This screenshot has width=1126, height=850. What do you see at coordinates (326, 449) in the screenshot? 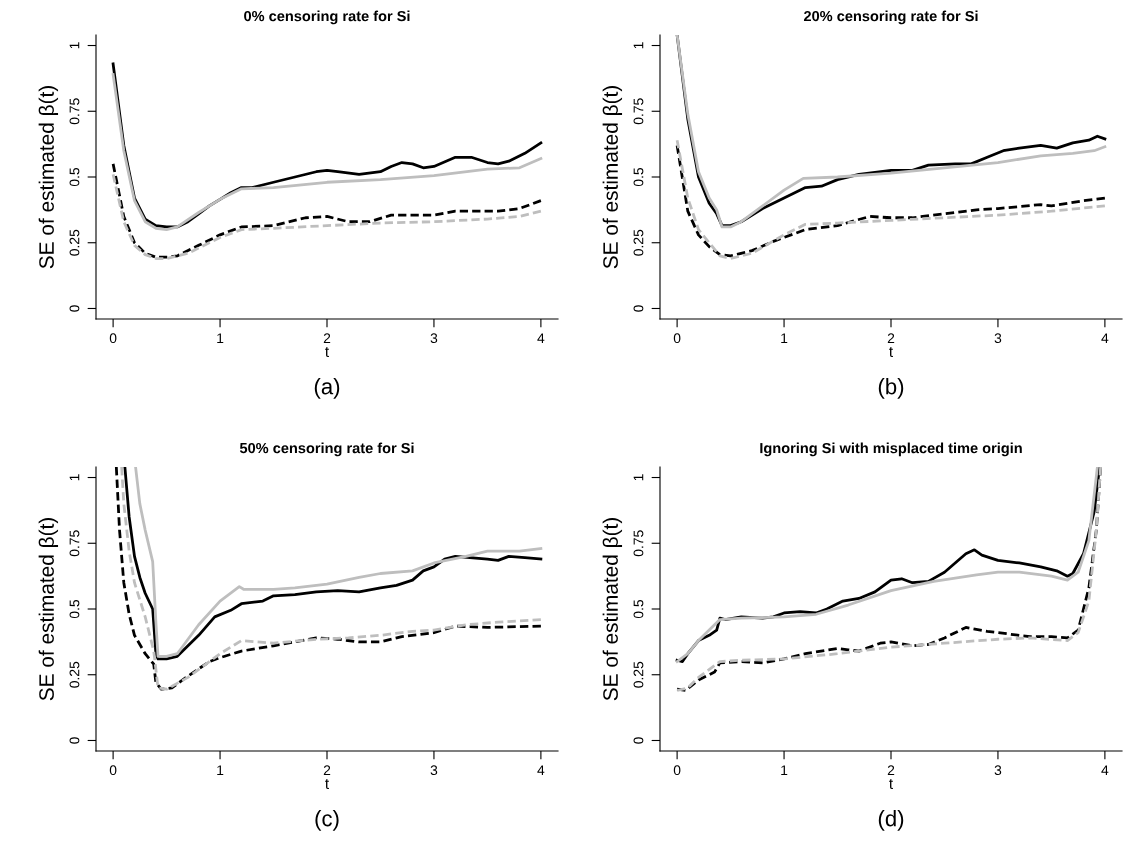
I see `chart-title: 50% censoring rate for Si` at bounding box center [326, 449].